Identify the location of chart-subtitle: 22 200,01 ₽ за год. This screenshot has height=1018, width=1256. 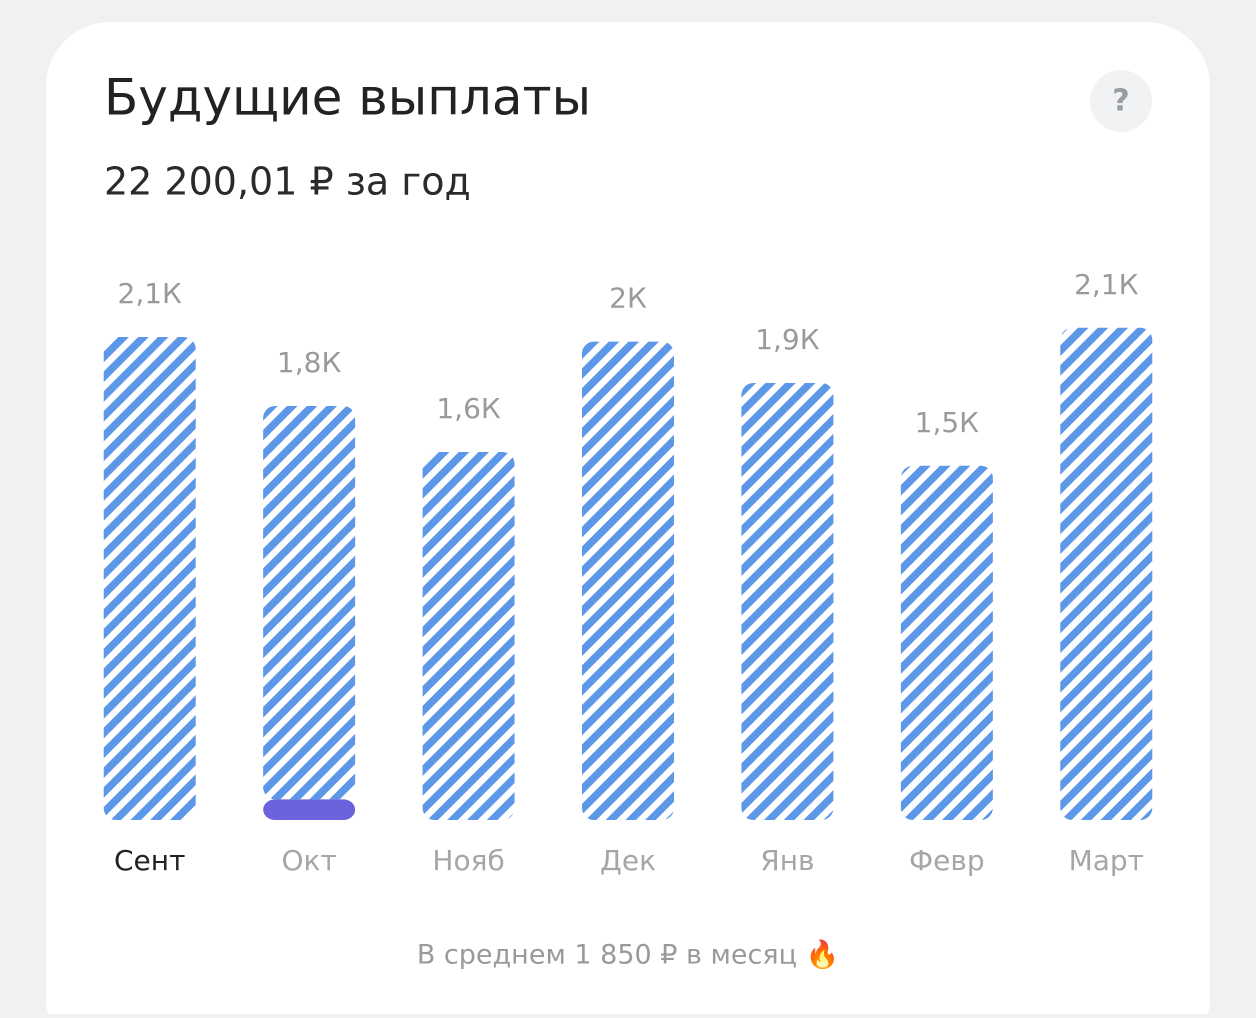
(287, 182).